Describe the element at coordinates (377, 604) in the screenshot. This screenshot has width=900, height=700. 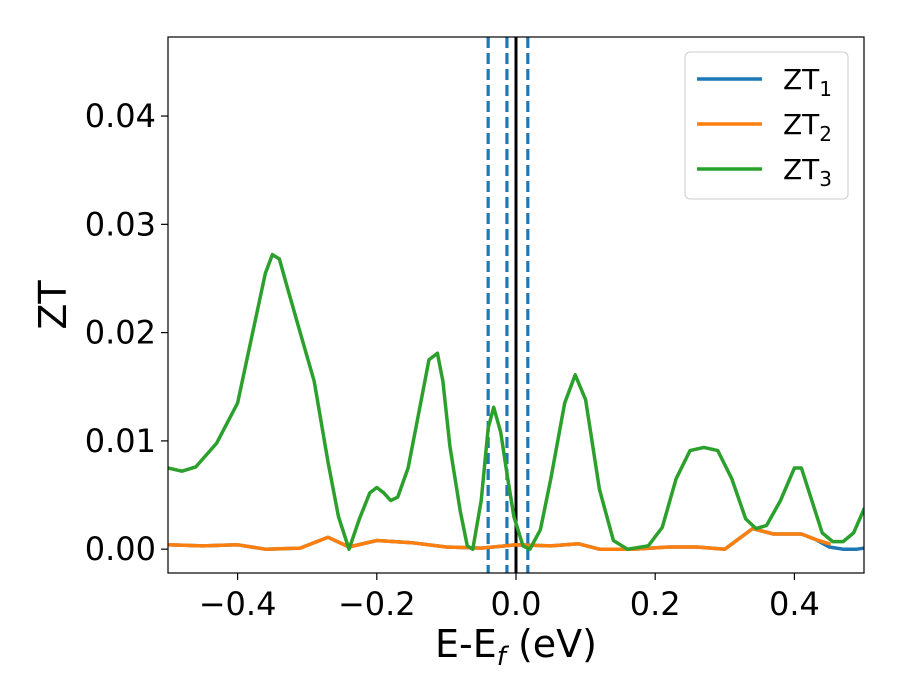
I see `x-tick-label: −0.2` at that location.